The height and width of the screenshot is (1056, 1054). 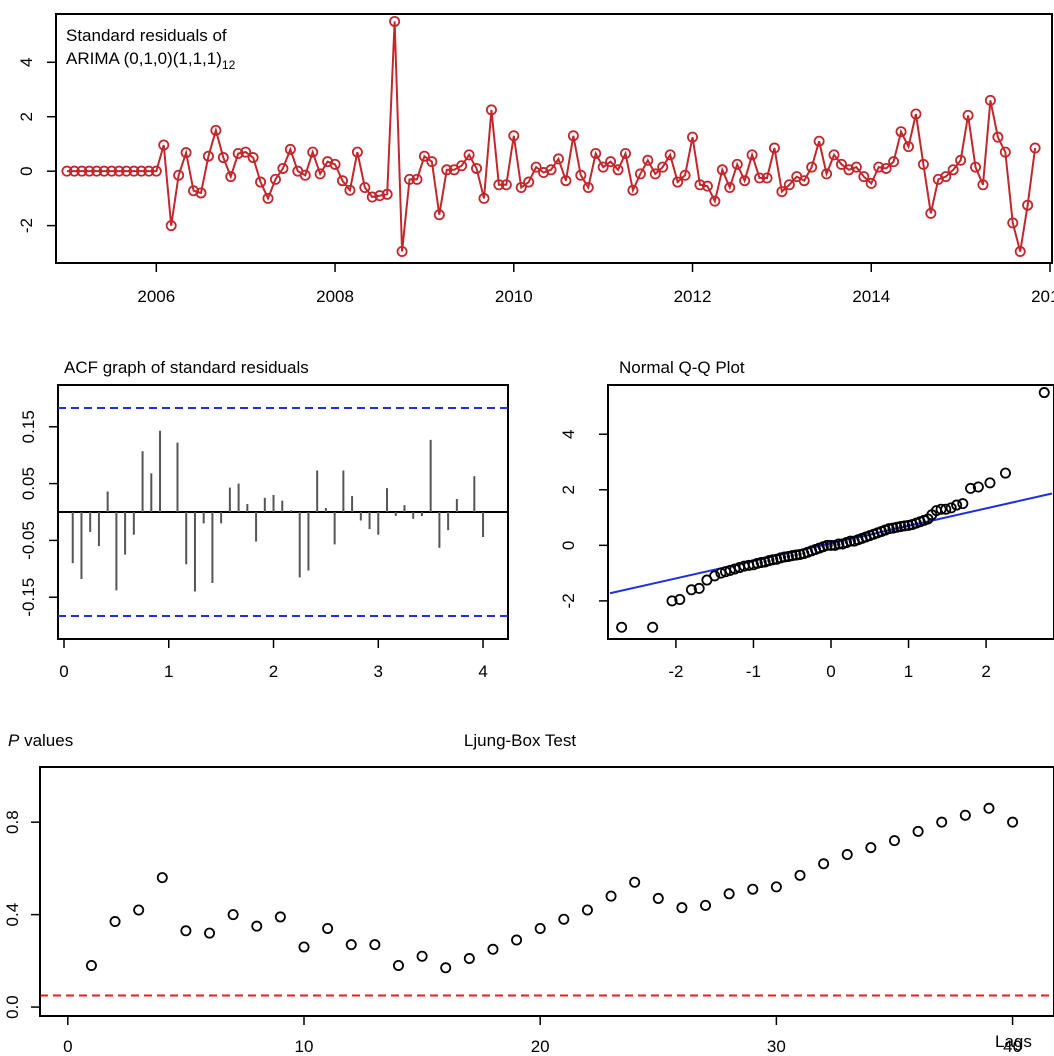 I want to click on ljung-box-x-label: Lags, so click(x=1013, y=1041).